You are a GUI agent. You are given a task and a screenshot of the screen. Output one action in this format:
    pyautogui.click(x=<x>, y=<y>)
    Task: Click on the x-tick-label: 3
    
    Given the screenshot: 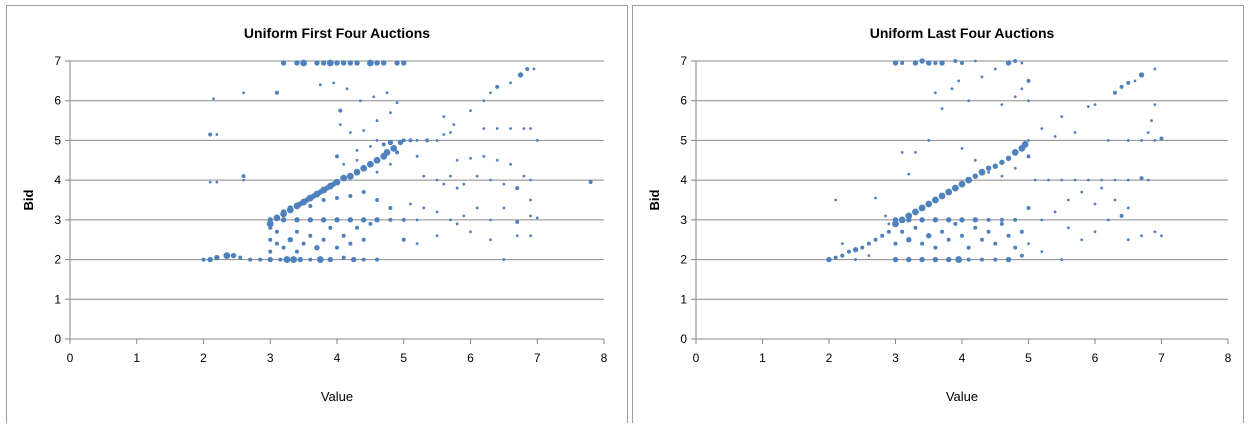 What is the action you would take?
    pyautogui.click(x=270, y=358)
    